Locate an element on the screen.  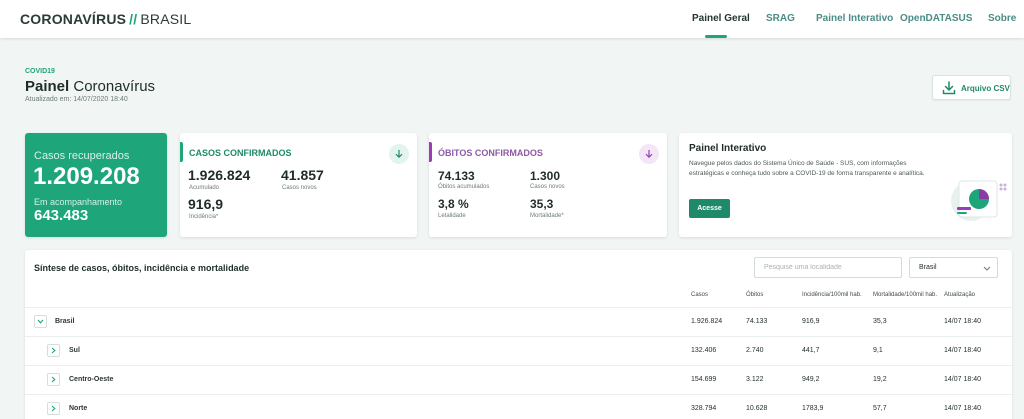
download-csv-button: Arquivo CSV is located at coordinates (971, 87).